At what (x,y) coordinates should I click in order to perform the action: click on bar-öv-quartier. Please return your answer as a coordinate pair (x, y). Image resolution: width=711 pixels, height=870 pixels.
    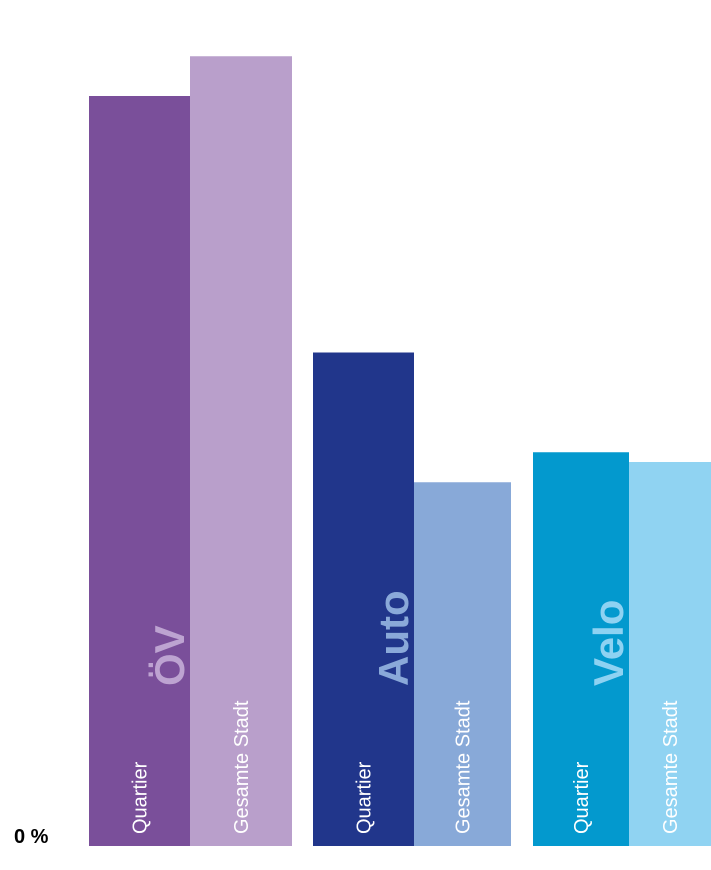
    Looking at the image, I should click on (139, 471).